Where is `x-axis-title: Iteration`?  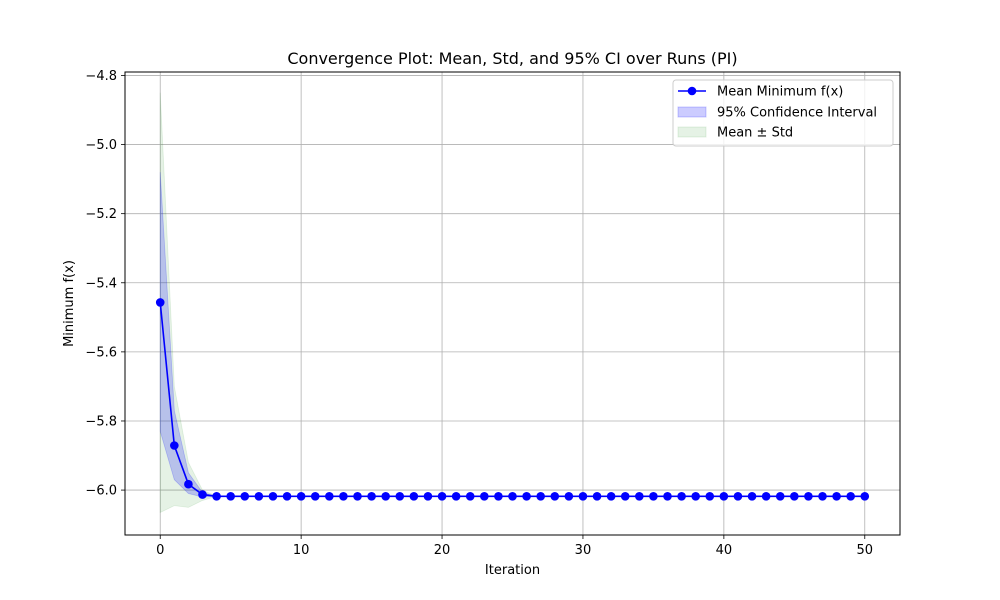 x-axis-title: Iteration is located at coordinates (512, 570).